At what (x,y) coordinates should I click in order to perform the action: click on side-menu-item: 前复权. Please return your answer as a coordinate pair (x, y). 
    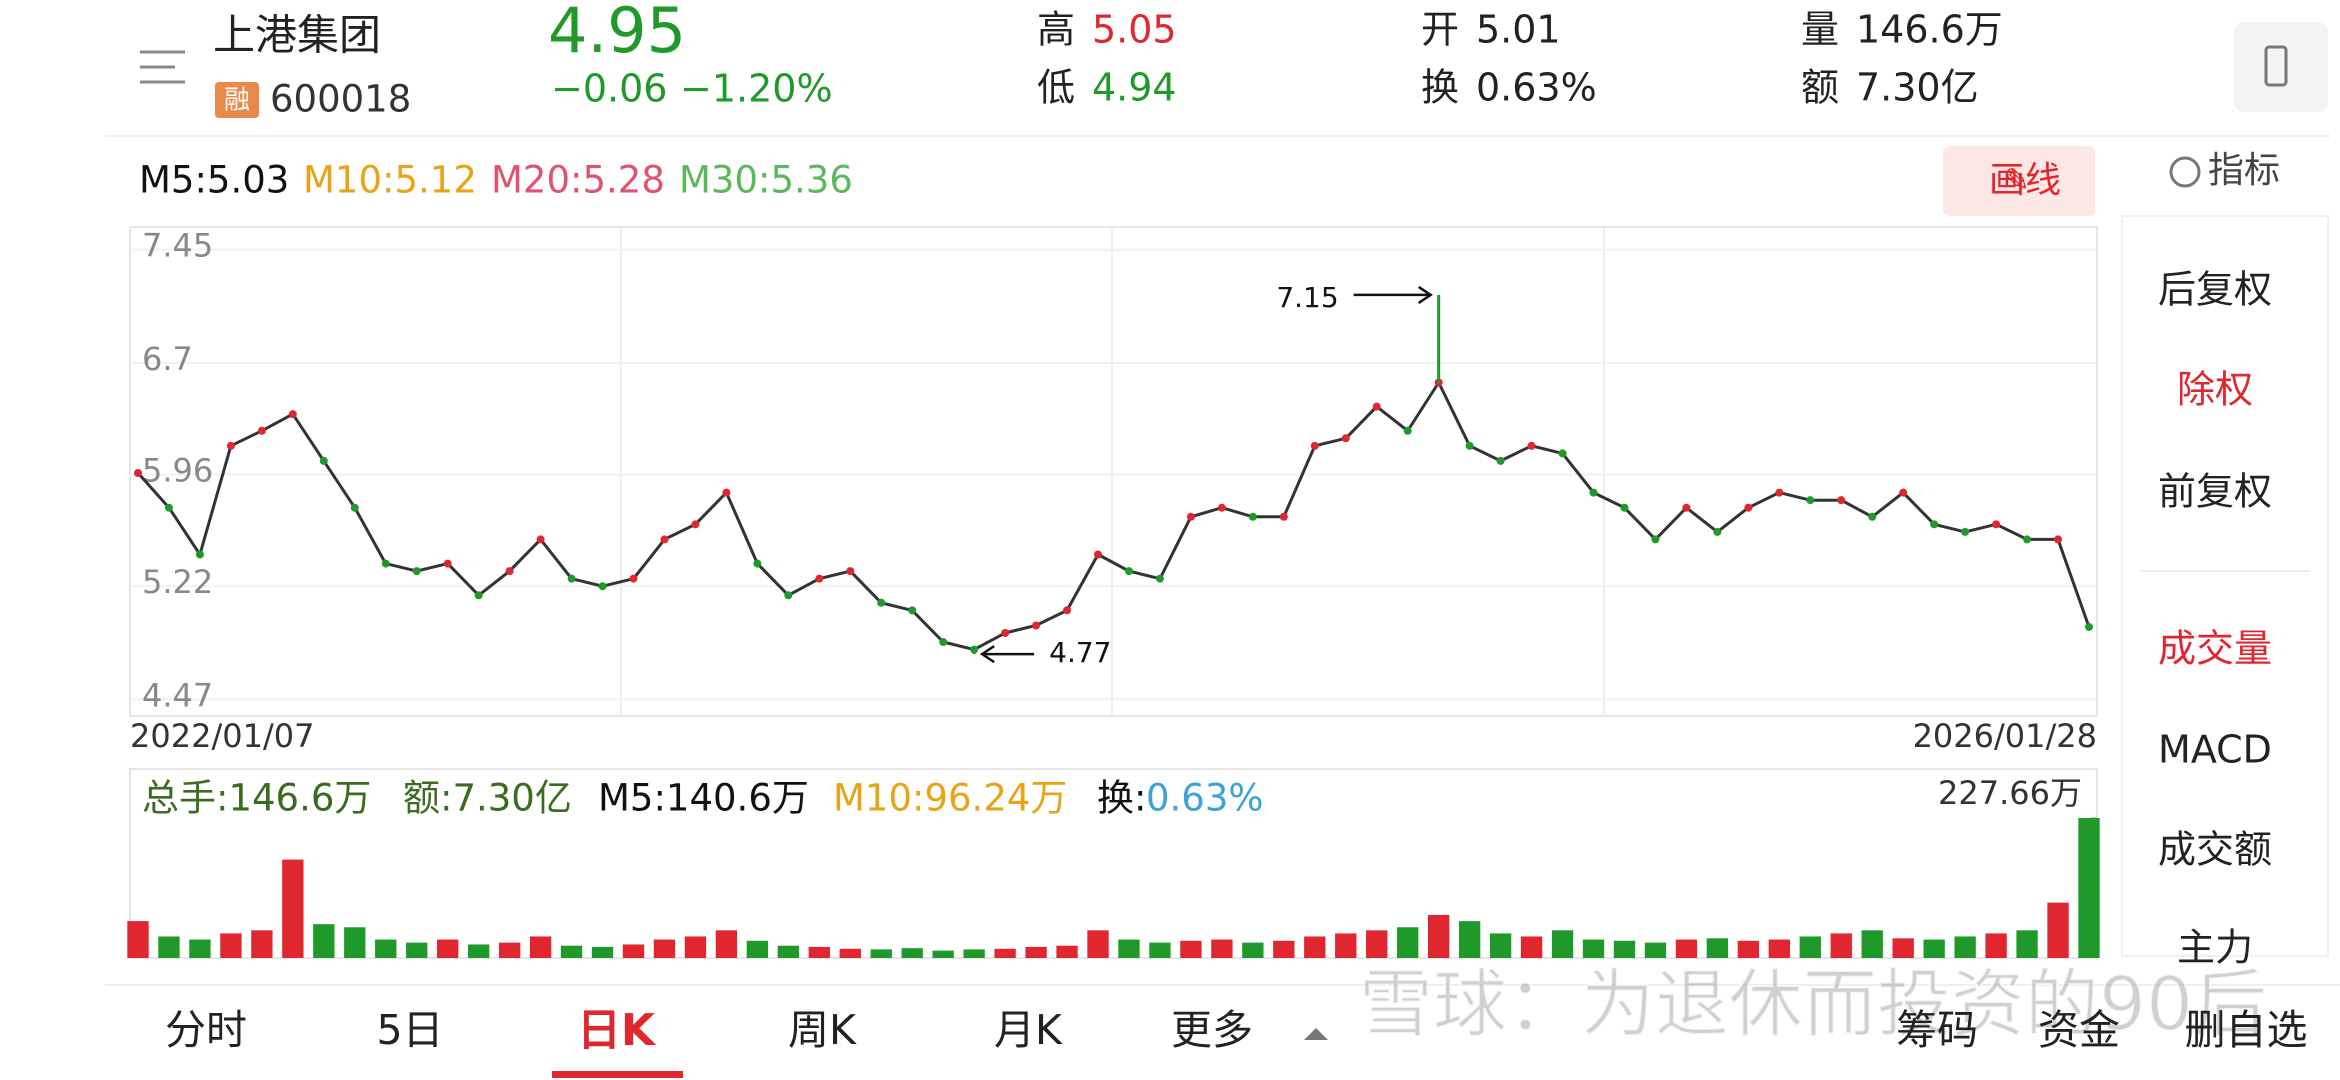
    Looking at the image, I should click on (2215, 492).